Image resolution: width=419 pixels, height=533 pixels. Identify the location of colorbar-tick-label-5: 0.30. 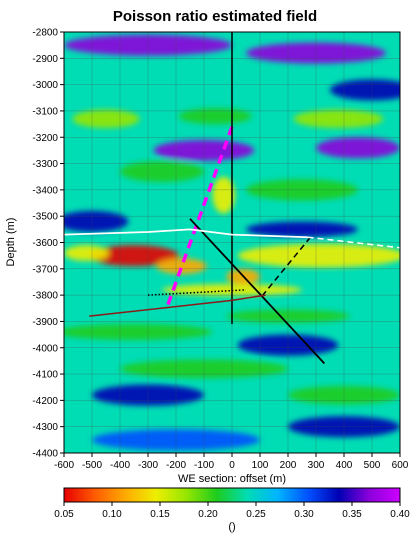
(304, 514).